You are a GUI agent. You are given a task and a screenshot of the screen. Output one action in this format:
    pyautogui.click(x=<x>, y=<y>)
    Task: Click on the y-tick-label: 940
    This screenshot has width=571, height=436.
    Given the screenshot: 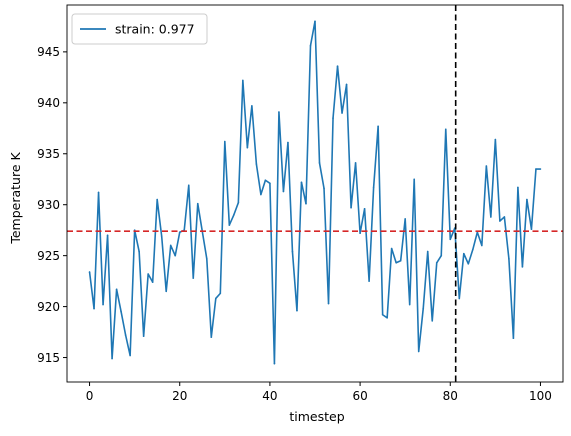 What is the action you would take?
    pyautogui.click(x=48, y=103)
    